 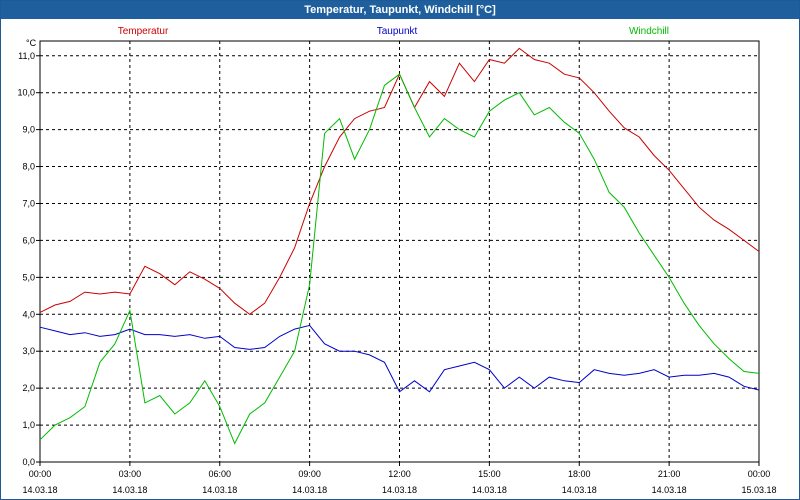 I want to click on y-tick-label: 5,0, so click(x=28, y=277).